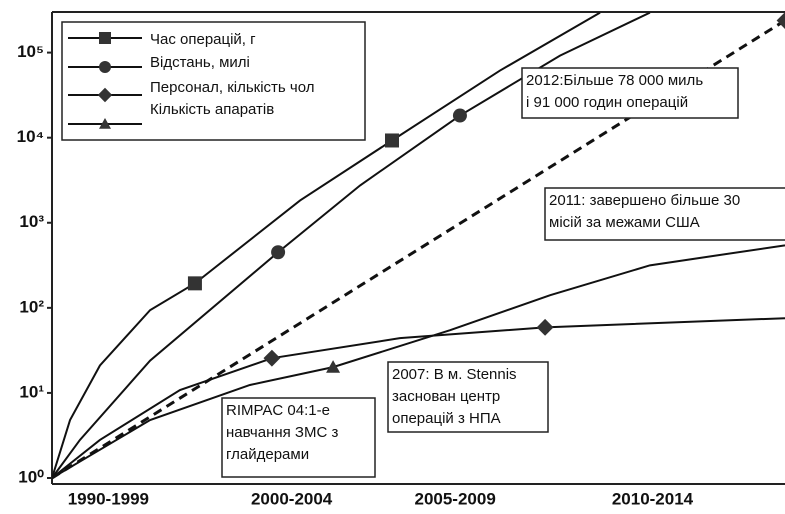  I want to click on legend-label: Персонал, кількість чол, so click(232, 87).